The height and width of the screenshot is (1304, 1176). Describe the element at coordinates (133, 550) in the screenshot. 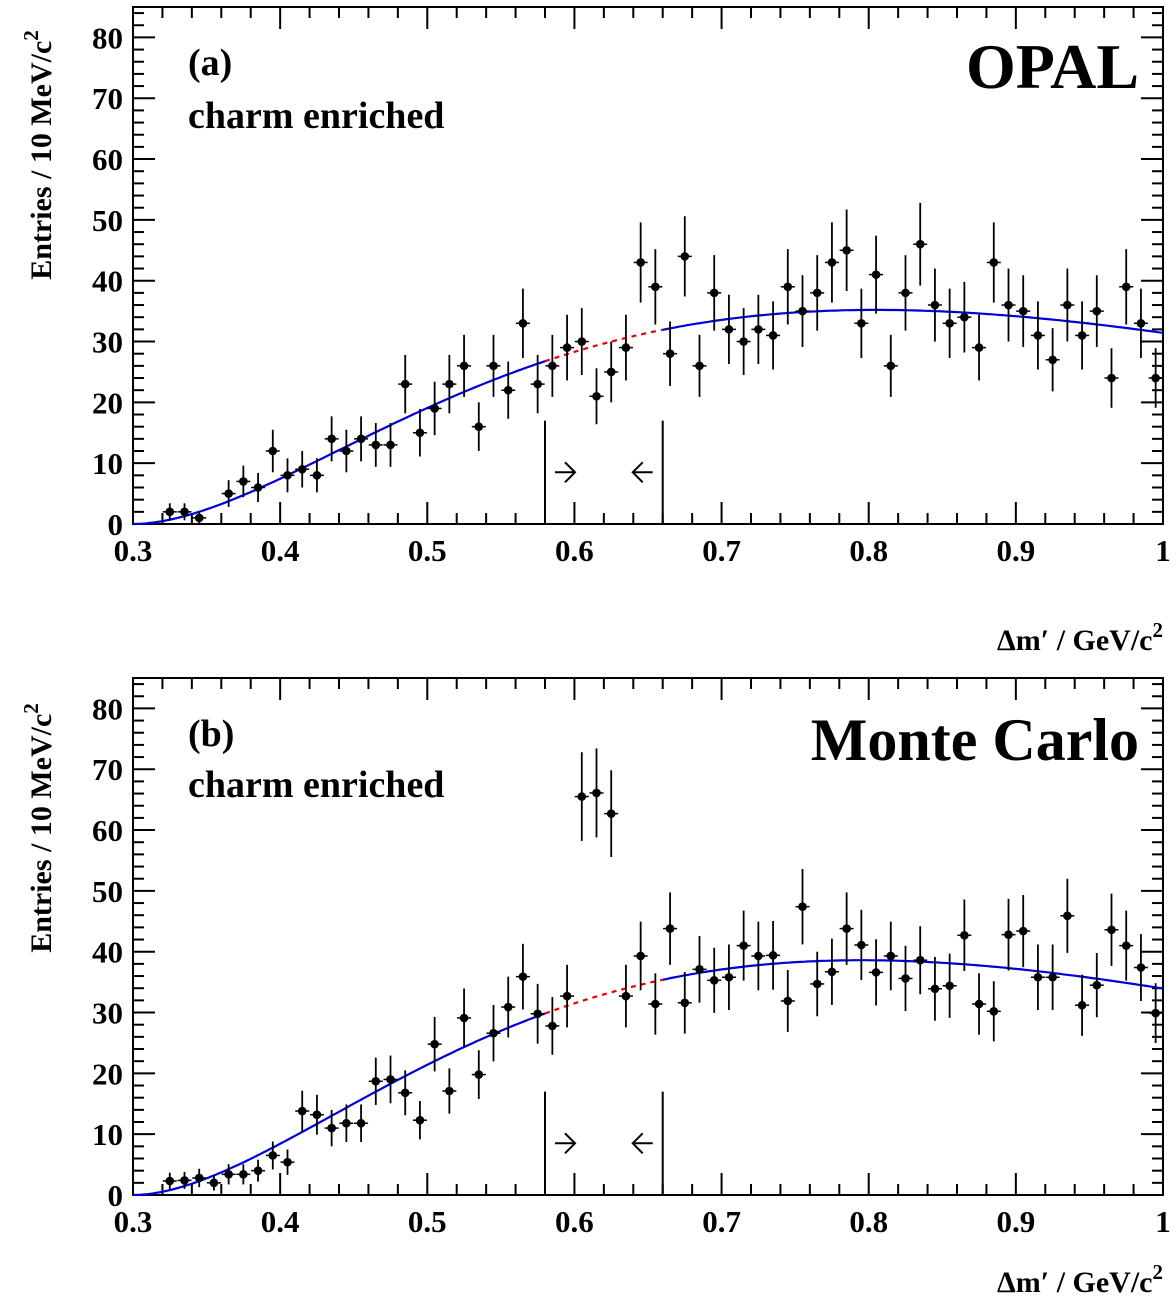

I see `x-tick-label: 0.3` at that location.